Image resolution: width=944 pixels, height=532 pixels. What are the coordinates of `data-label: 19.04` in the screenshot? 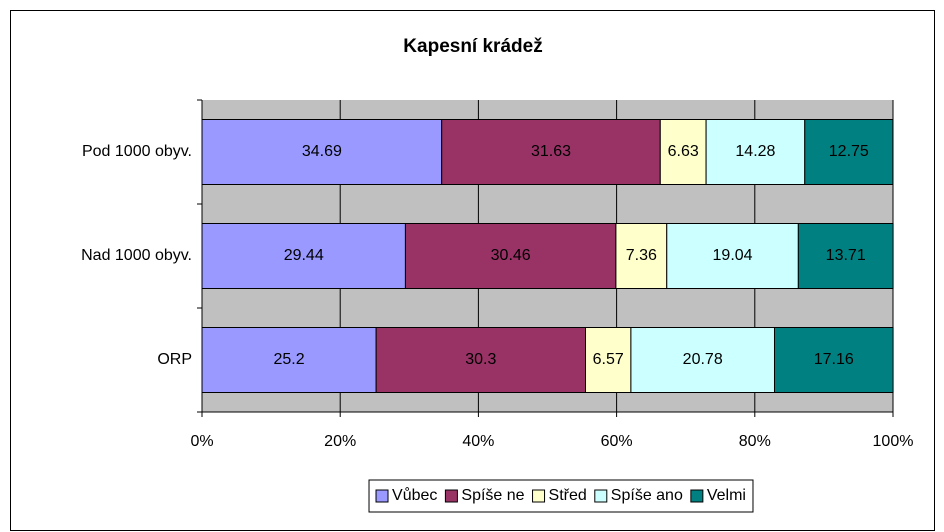 It's located at (733, 255).